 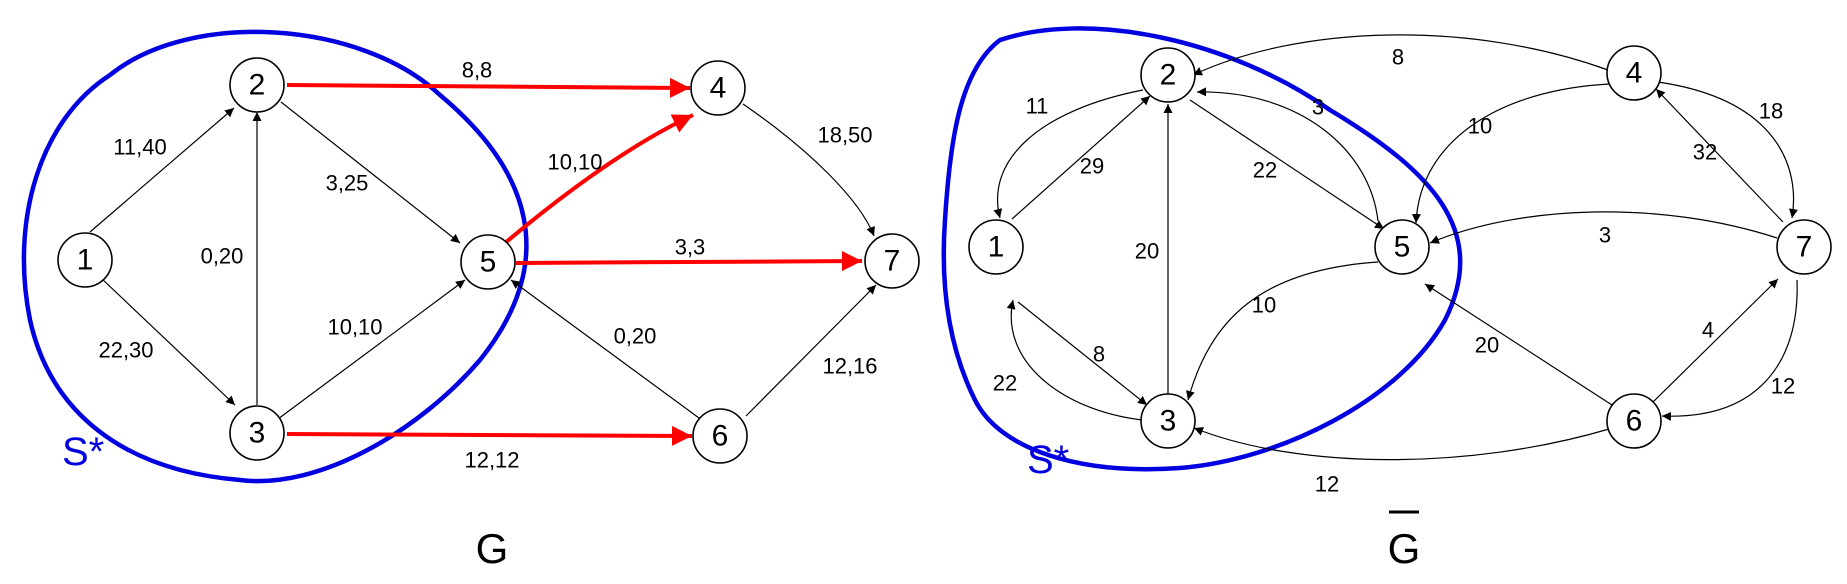 I want to click on edge-label: 11,40, so click(x=139, y=147).